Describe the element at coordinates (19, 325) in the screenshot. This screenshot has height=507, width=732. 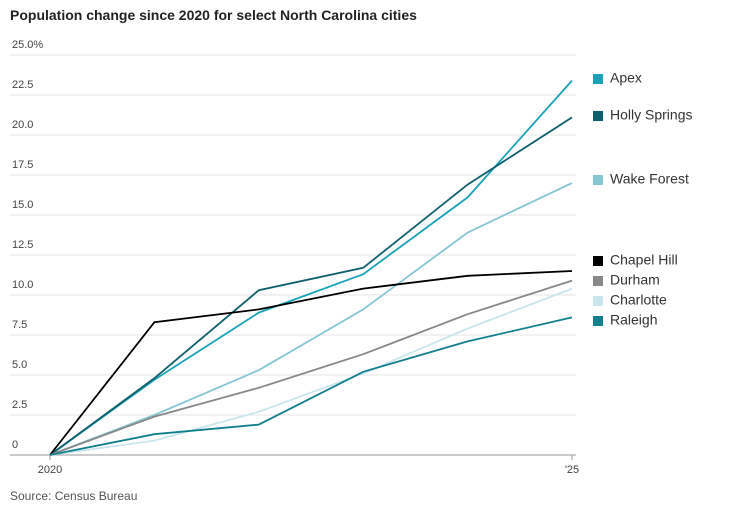
I see `y-tick-label: 7.5` at that location.